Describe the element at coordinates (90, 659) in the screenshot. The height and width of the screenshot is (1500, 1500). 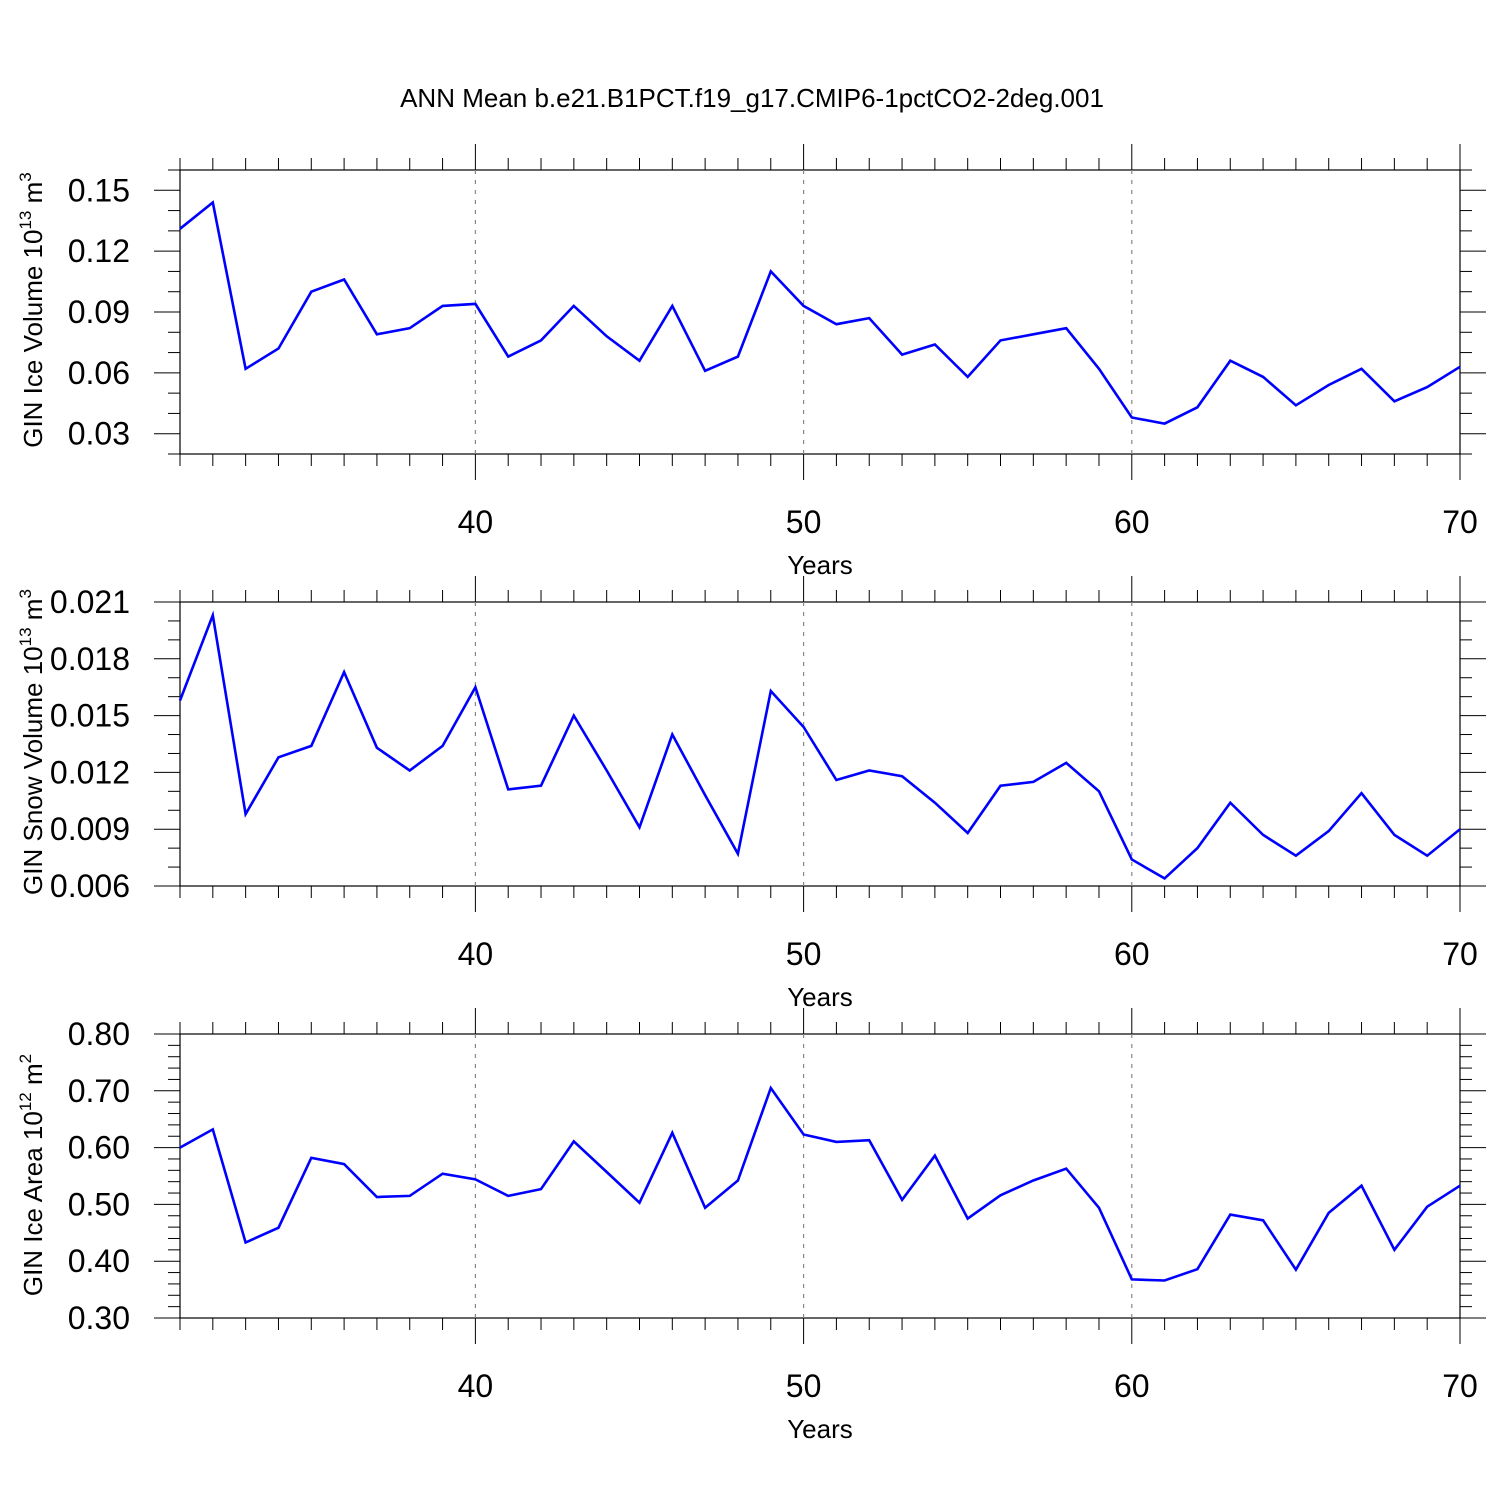
I see `y-tick-label: 0.018` at that location.